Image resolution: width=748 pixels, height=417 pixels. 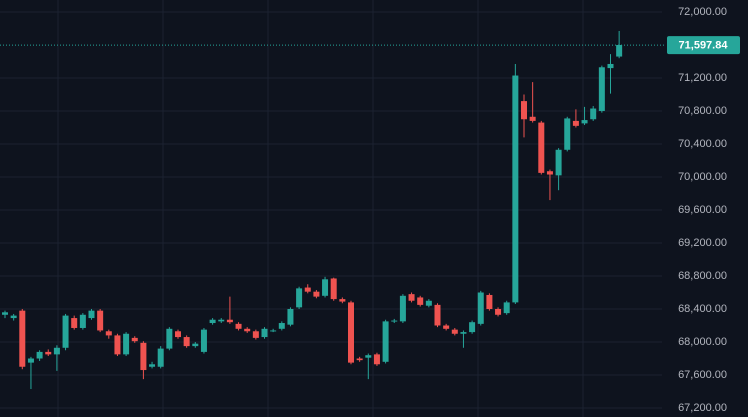 What do you see at coordinates (702, 144) in the screenshot?
I see `y-tick-label: 70,400.00` at bounding box center [702, 144].